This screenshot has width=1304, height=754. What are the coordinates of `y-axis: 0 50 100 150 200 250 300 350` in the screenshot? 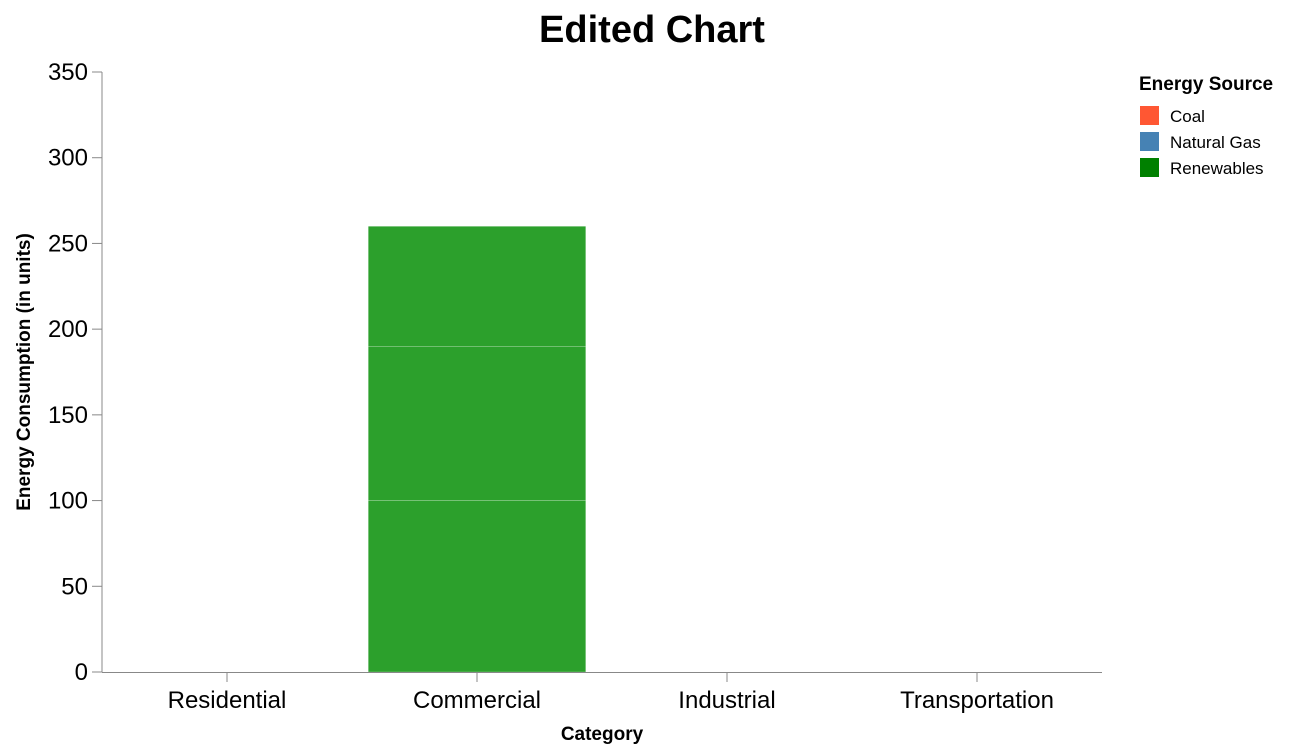 It's located at (75, 372).